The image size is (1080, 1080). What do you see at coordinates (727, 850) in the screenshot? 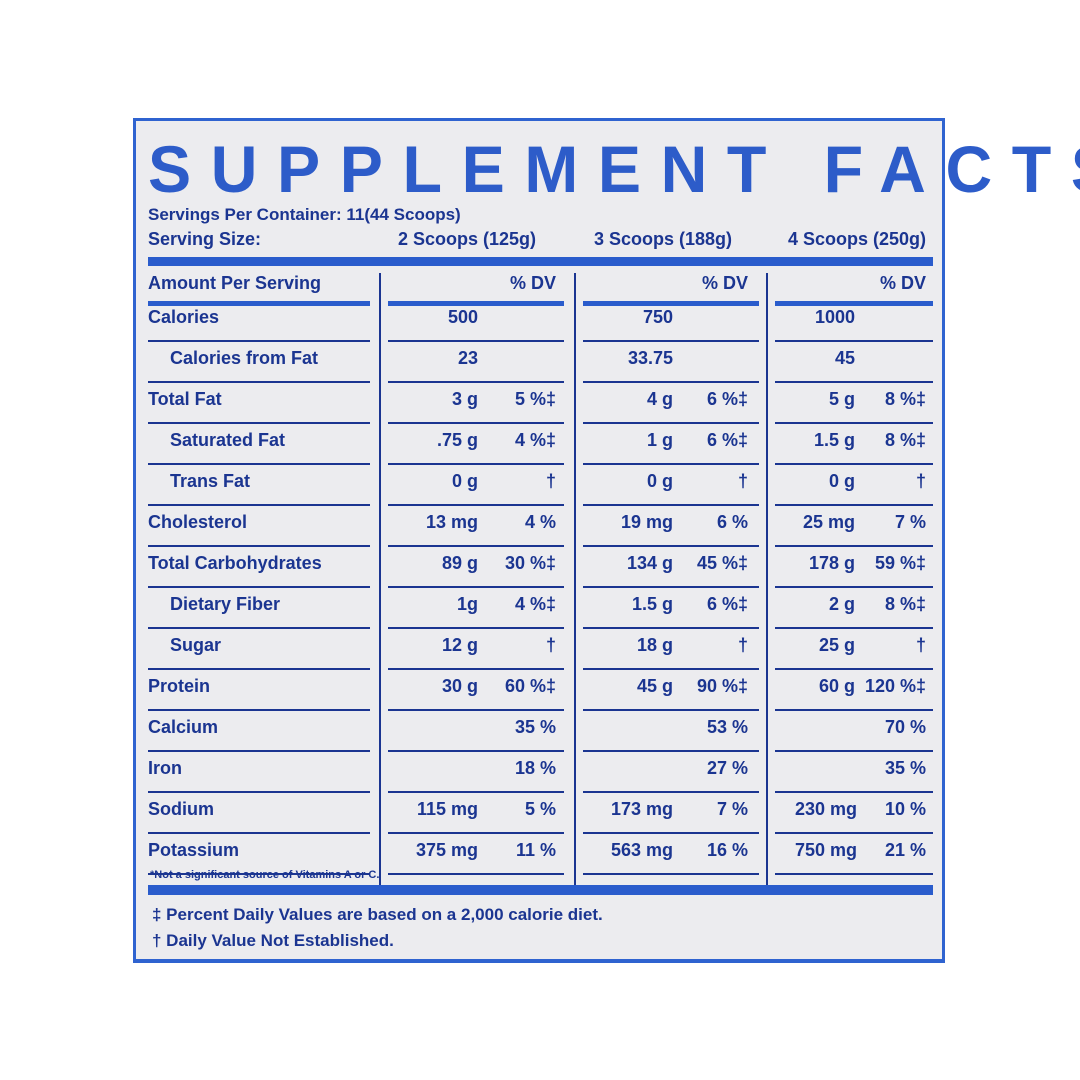
I see `dv-value: 16 %` at bounding box center [727, 850].